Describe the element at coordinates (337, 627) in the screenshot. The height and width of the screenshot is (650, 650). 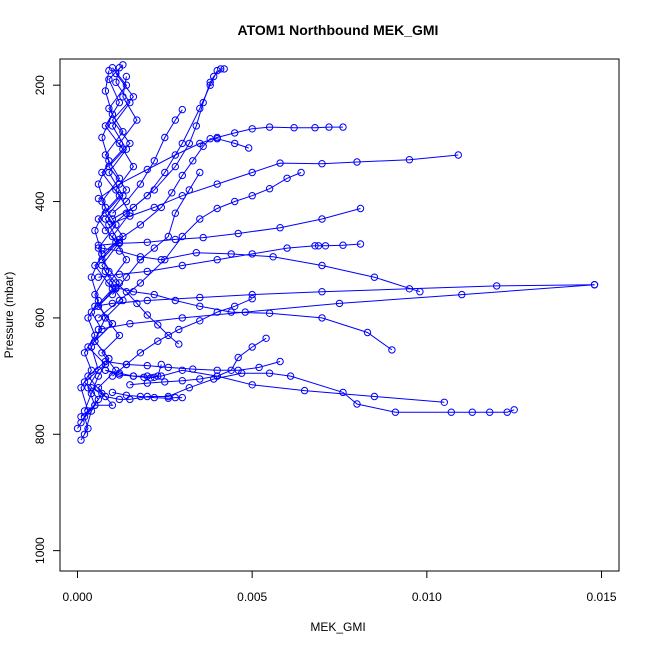
I see `x-axis-label: MEK_GMI` at that location.